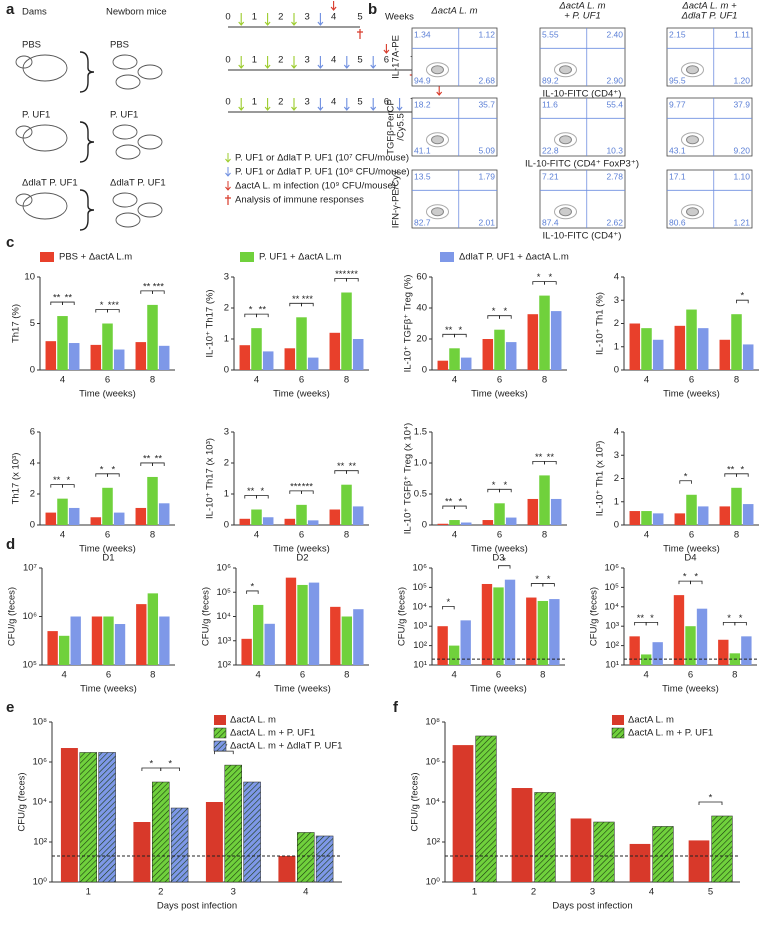 The image size is (767, 937). What do you see at coordinates (228, 186) in the screenshot?
I see `legend-arrow` at bounding box center [228, 186].